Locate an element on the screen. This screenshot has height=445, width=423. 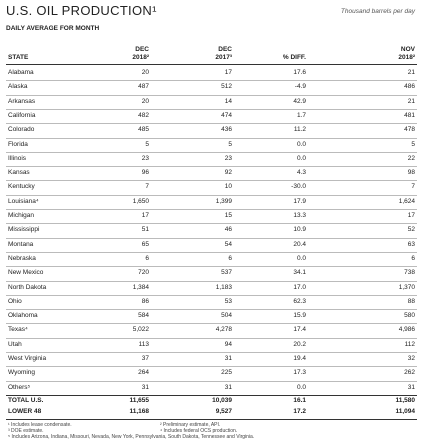
state-name: Alaska is located at coordinates (18, 87).